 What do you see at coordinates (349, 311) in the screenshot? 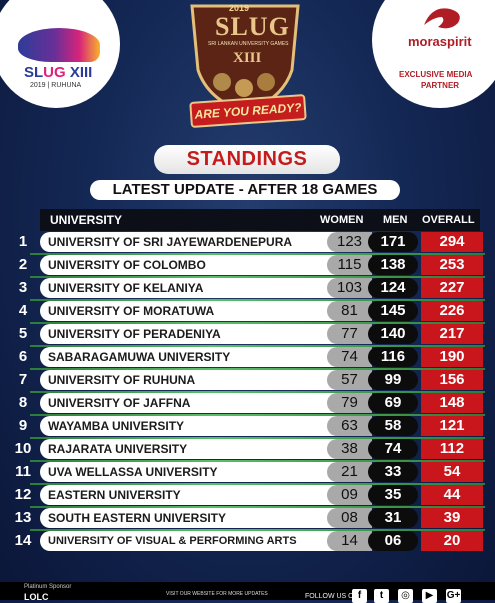
I see `women-points: 81` at bounding box center [349, 311].